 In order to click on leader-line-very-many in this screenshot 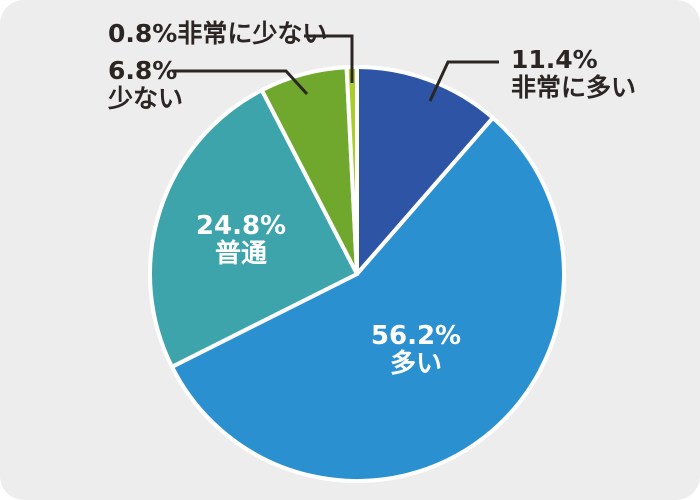, I will do `click(463, 81)`.